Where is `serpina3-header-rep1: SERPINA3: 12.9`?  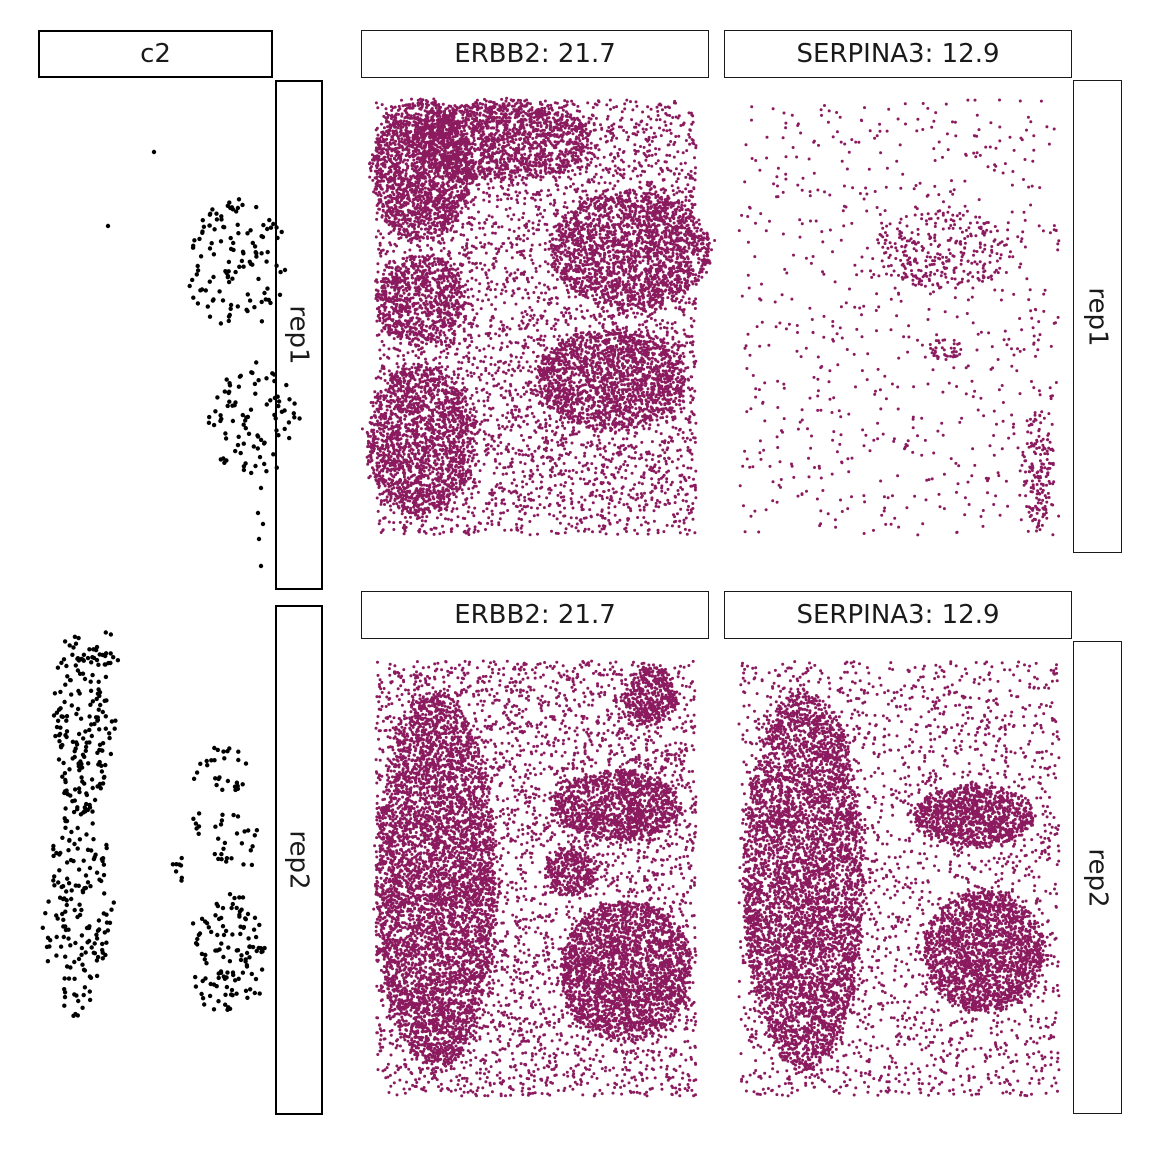
serpina3-header-rep1: SERPINA3: 12.9 is located at coordinates (898, 54).